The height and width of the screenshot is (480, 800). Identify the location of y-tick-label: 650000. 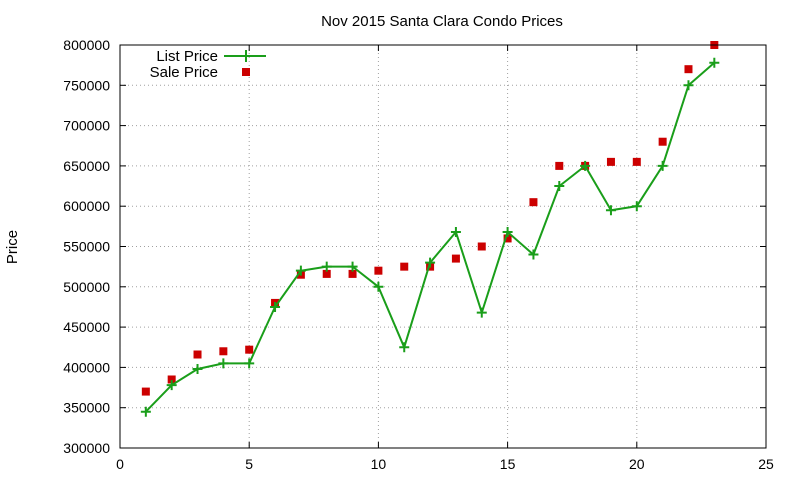
(86, 166).